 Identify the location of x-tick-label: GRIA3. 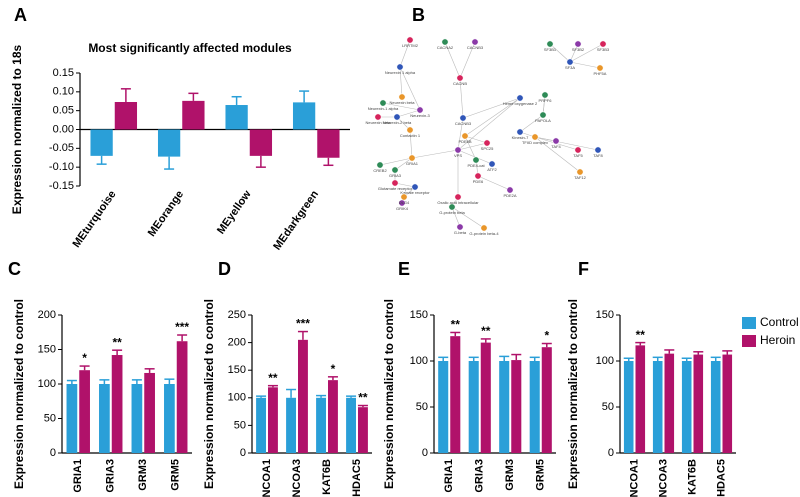
(111, 476).